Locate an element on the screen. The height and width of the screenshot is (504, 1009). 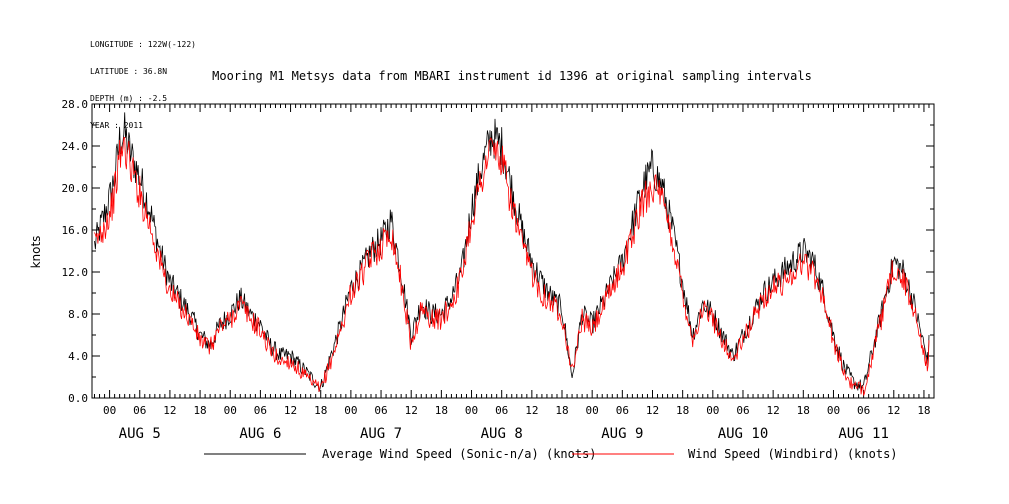
x-day-label: AUG 5 is located at coordinates (140, 434).